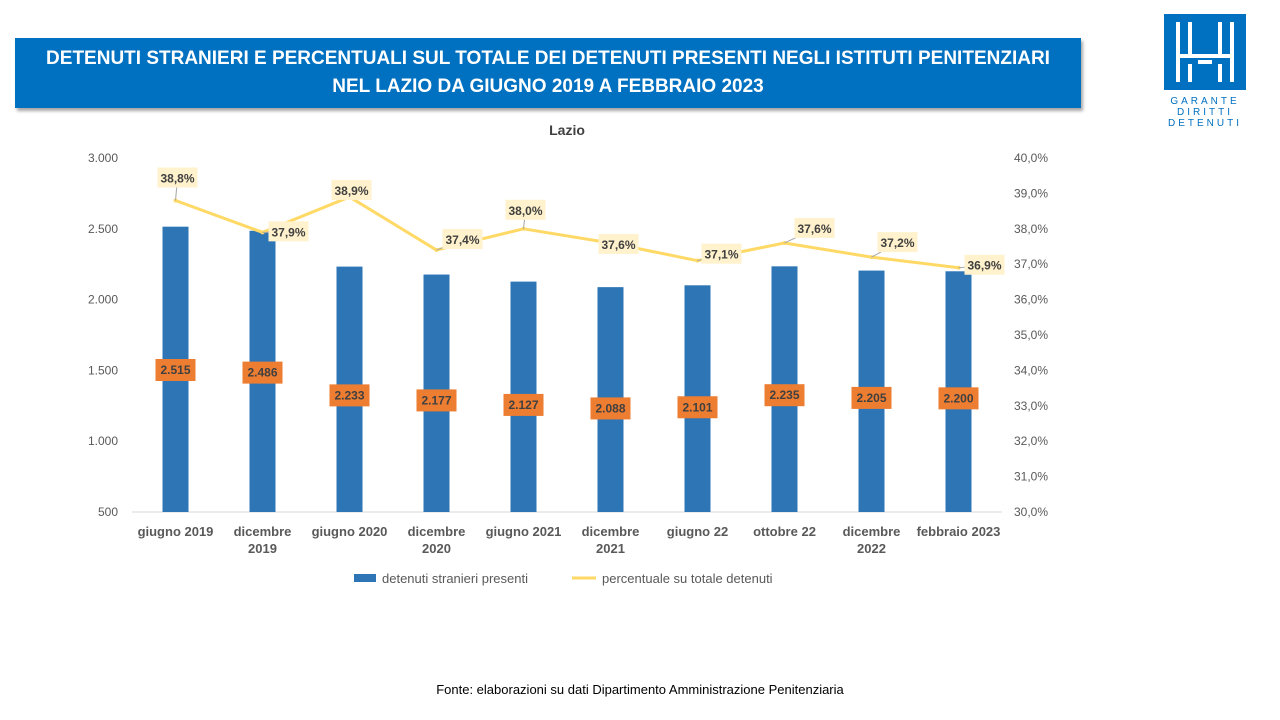 This screenshot has height=720, width=1280. What do you see at coordinates (548, 86) in the screenshot?
I see `title-line-2: NEL LAZIO DA GIUGNO 2019 A FEBBRAIO 2023` at bounding box center [548, 86].